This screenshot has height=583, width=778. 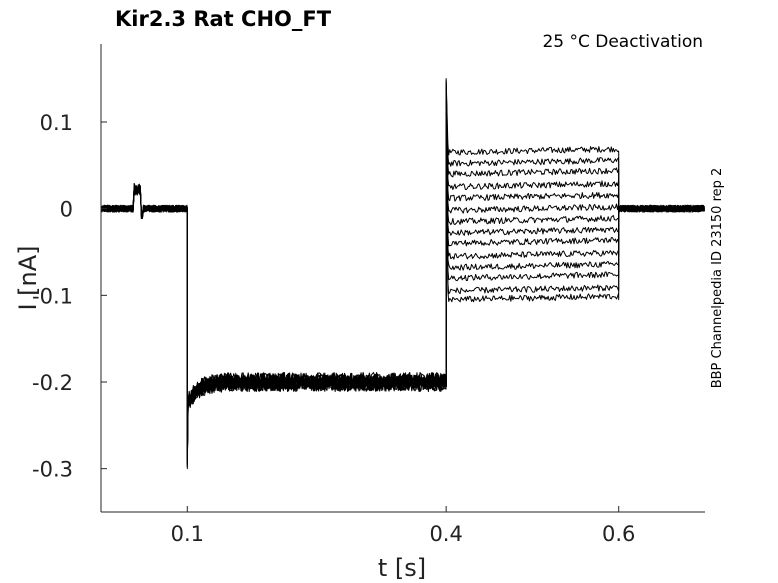 What do you see at coordinates (52, 383) in the screenshot?
I see `y-tick-label: -0.2` at bounding box center [52, 383].